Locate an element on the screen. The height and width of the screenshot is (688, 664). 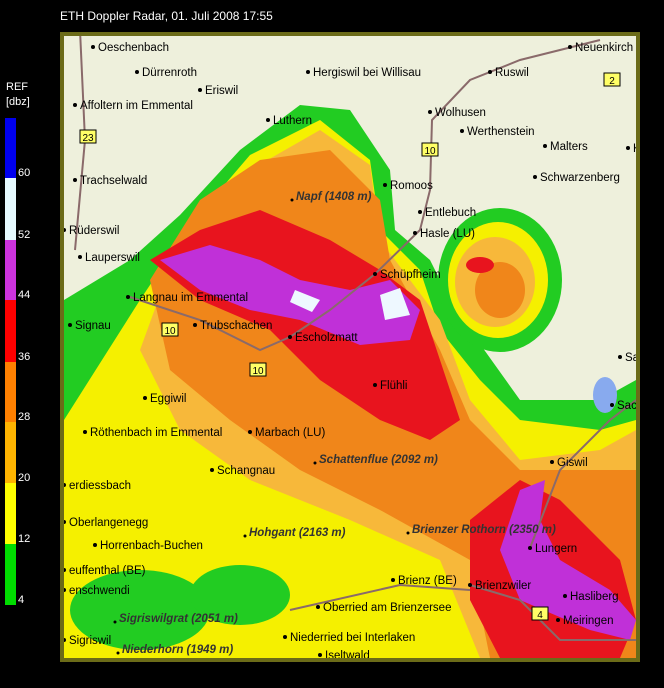
road-sign-label: 4 is located at coordinates (540, 615).